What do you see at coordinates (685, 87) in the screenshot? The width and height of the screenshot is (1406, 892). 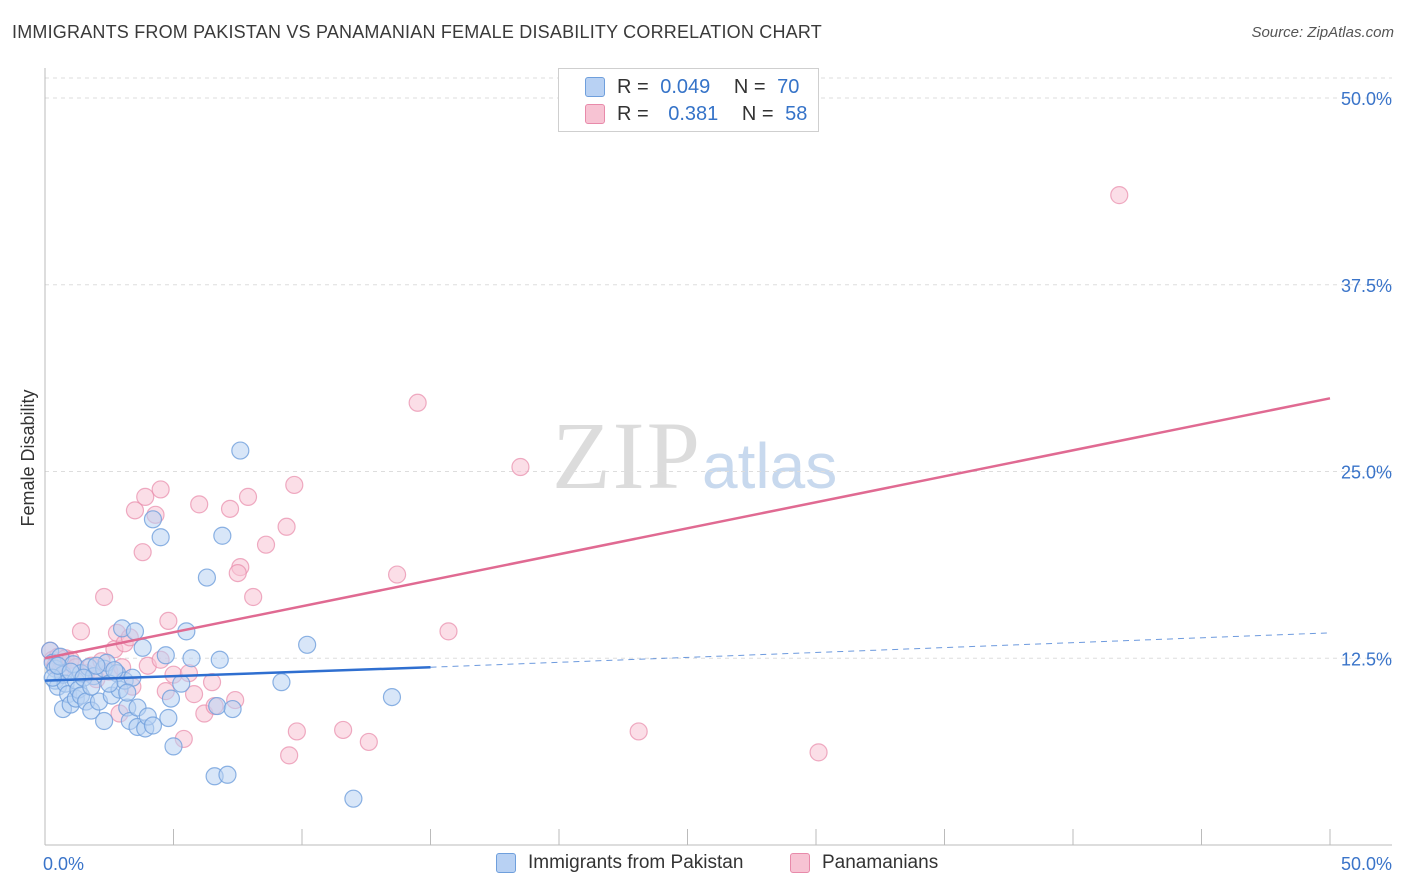 I see `legend-r-value: 0.049` at bounding box center [685, 87].